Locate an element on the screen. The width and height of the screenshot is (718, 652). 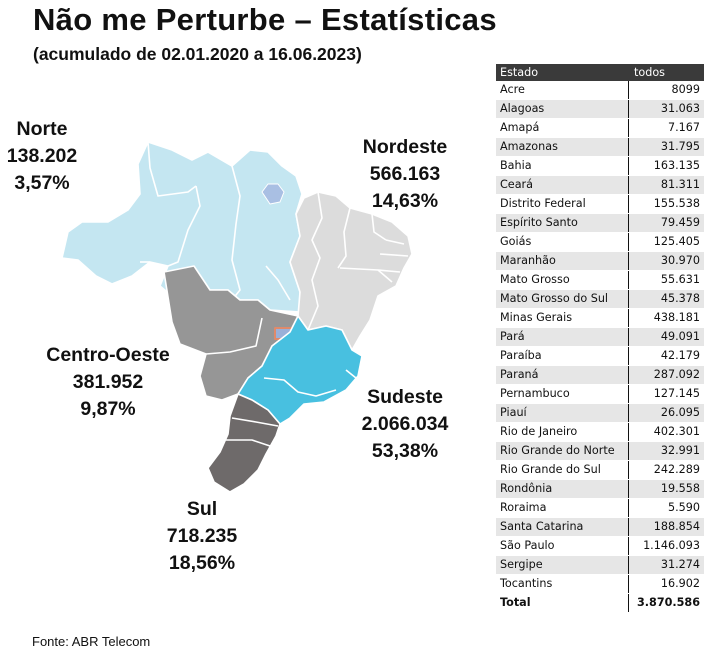
table-row: Paraíba 42.179 is located at coordinates (600, 356).